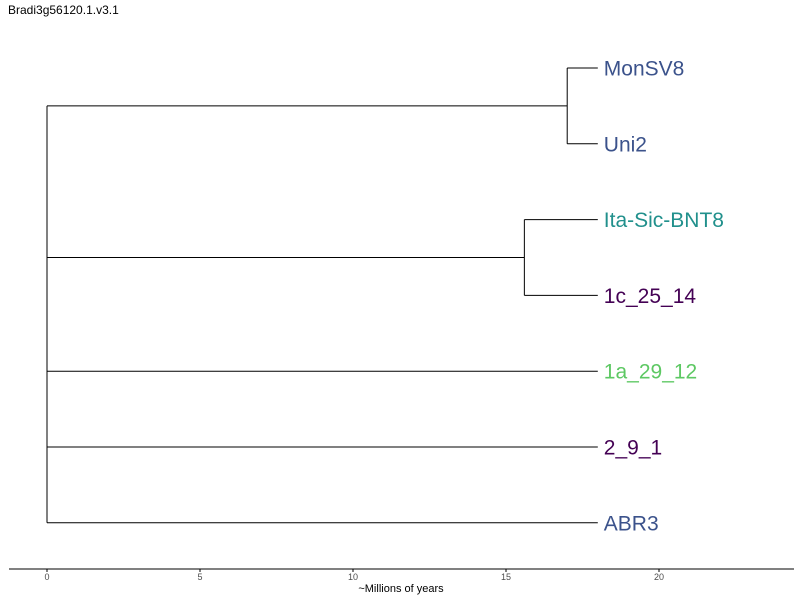 The image size is (800, 600). What do you see at coordinates (506, 577) in the screenshot?
I see `x-tick-label-15: 15` at bounding box center [506, 577].